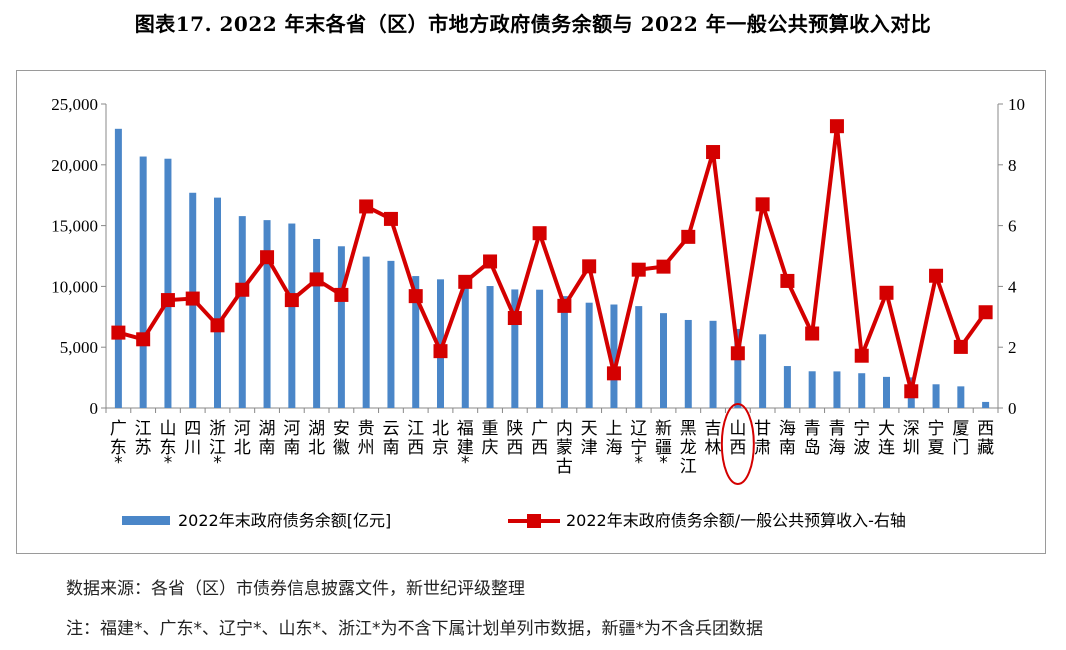 Image resolution: width=1066 pixels, height=650 pixels. Describe the element at coordinates (589, 438) in the screenshot. I see `category-label: 天津` at that location.